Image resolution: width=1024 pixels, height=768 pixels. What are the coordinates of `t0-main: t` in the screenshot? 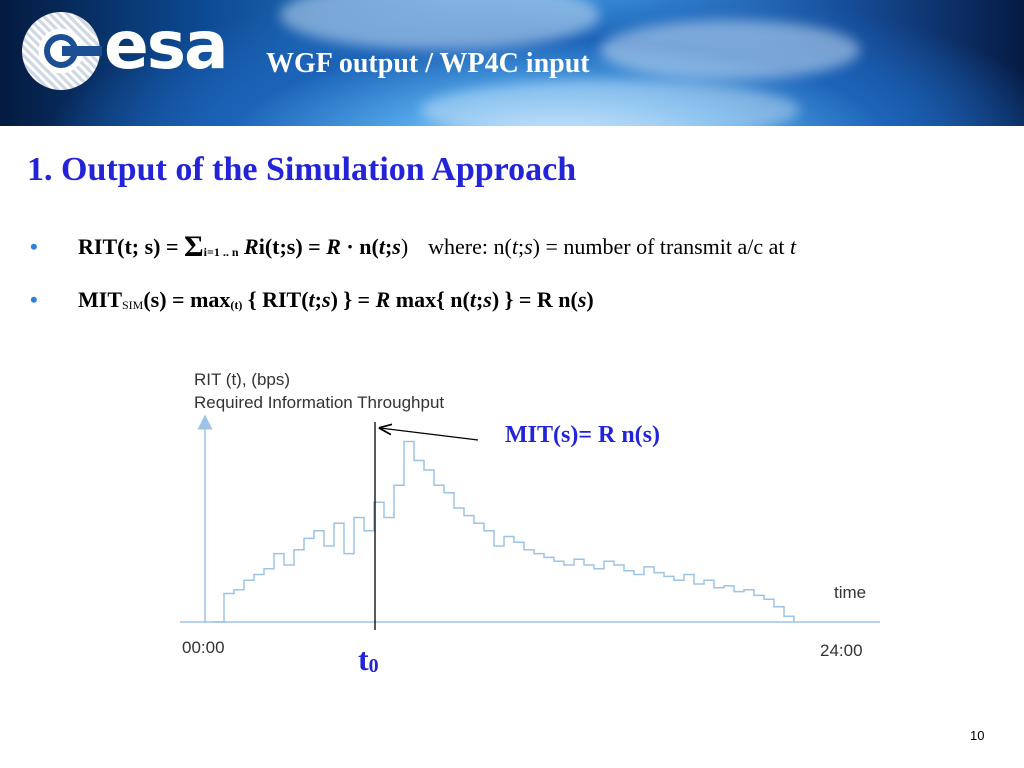 It's located at (363, 659).